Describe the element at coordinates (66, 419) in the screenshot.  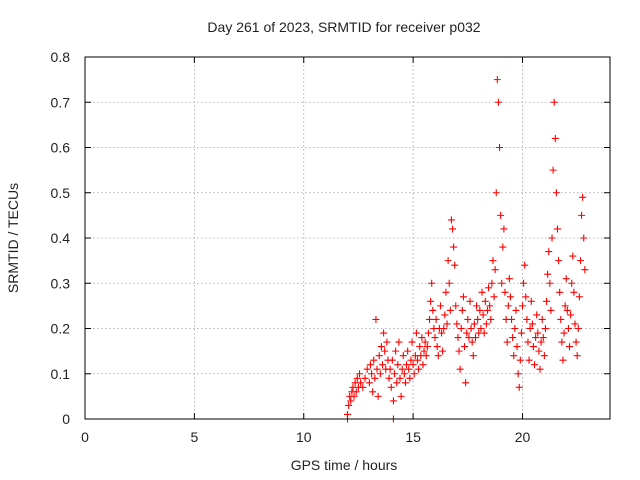
I see `y-tick-label: 0` at that location.